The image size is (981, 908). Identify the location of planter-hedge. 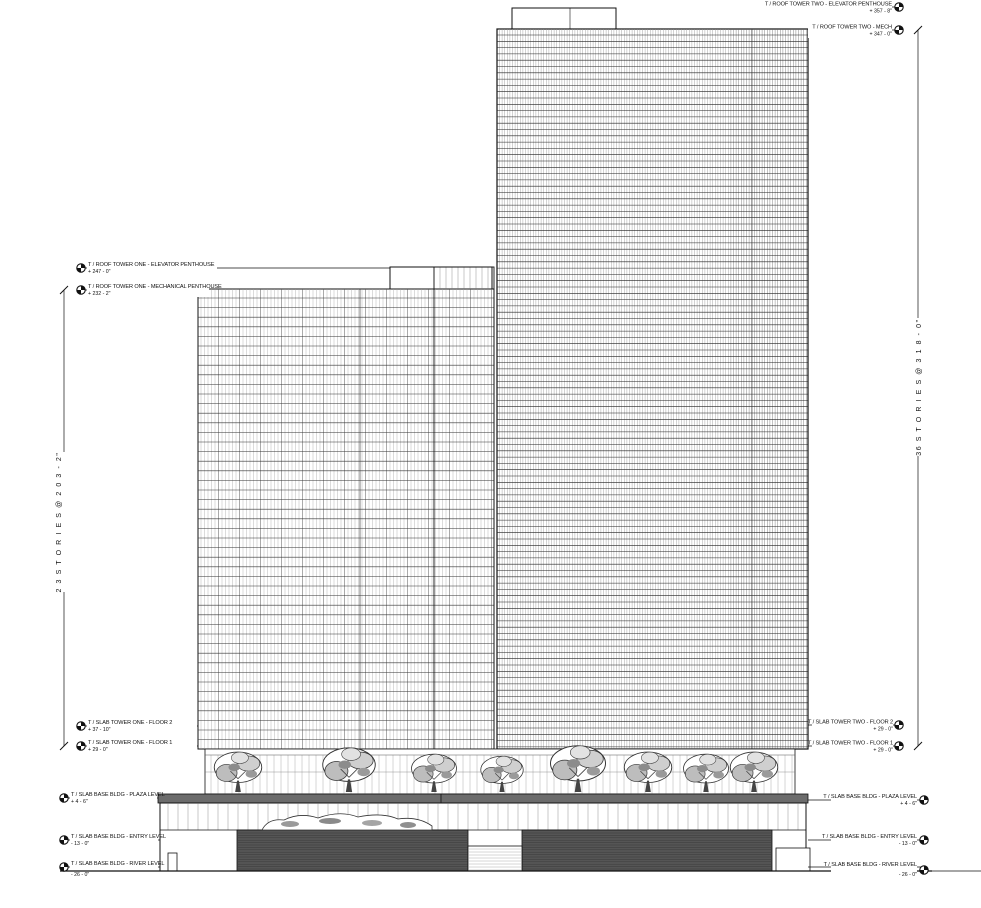
(347, 822).